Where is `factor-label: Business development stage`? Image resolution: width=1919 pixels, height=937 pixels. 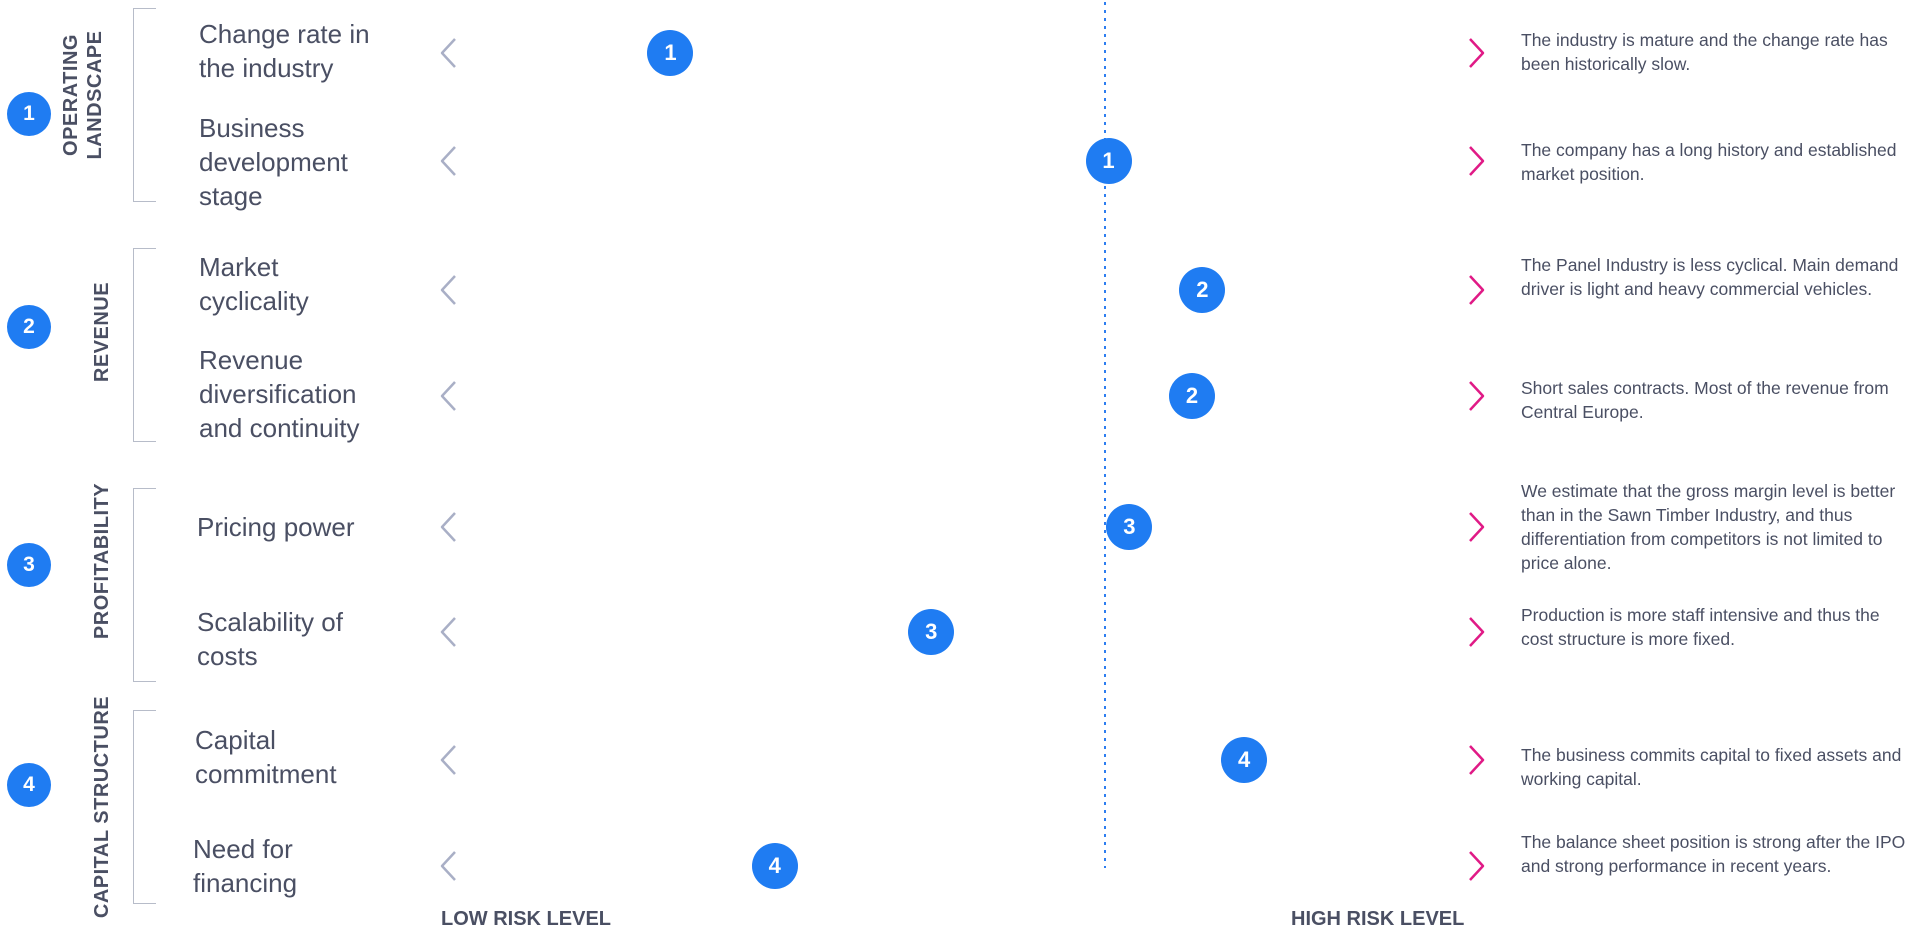
factor-label: Business development stage is located at coordinates (273, 162).